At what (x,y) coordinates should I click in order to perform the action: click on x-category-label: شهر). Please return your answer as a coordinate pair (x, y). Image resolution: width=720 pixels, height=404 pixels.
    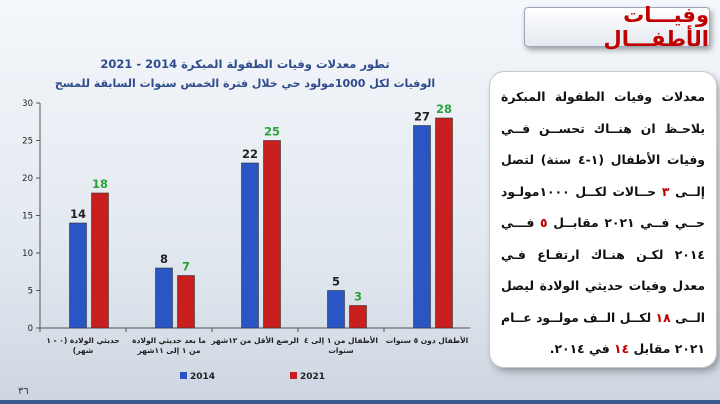
    Looking at the image, I should click on (83, 350).